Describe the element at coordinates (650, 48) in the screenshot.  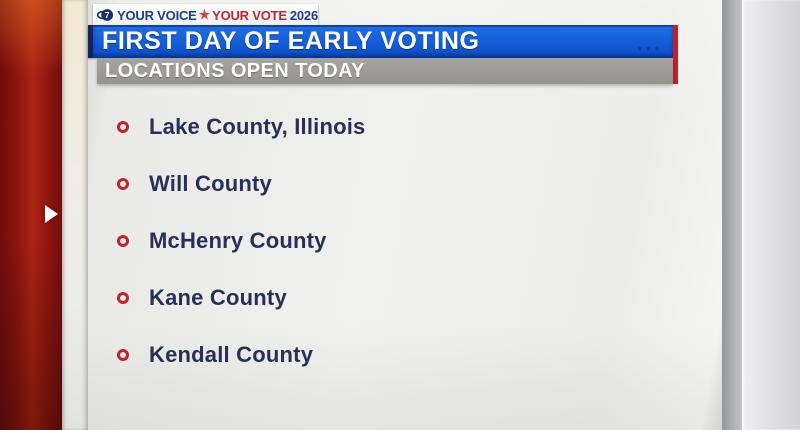
I see `more-dots-icon: •••` at that location.